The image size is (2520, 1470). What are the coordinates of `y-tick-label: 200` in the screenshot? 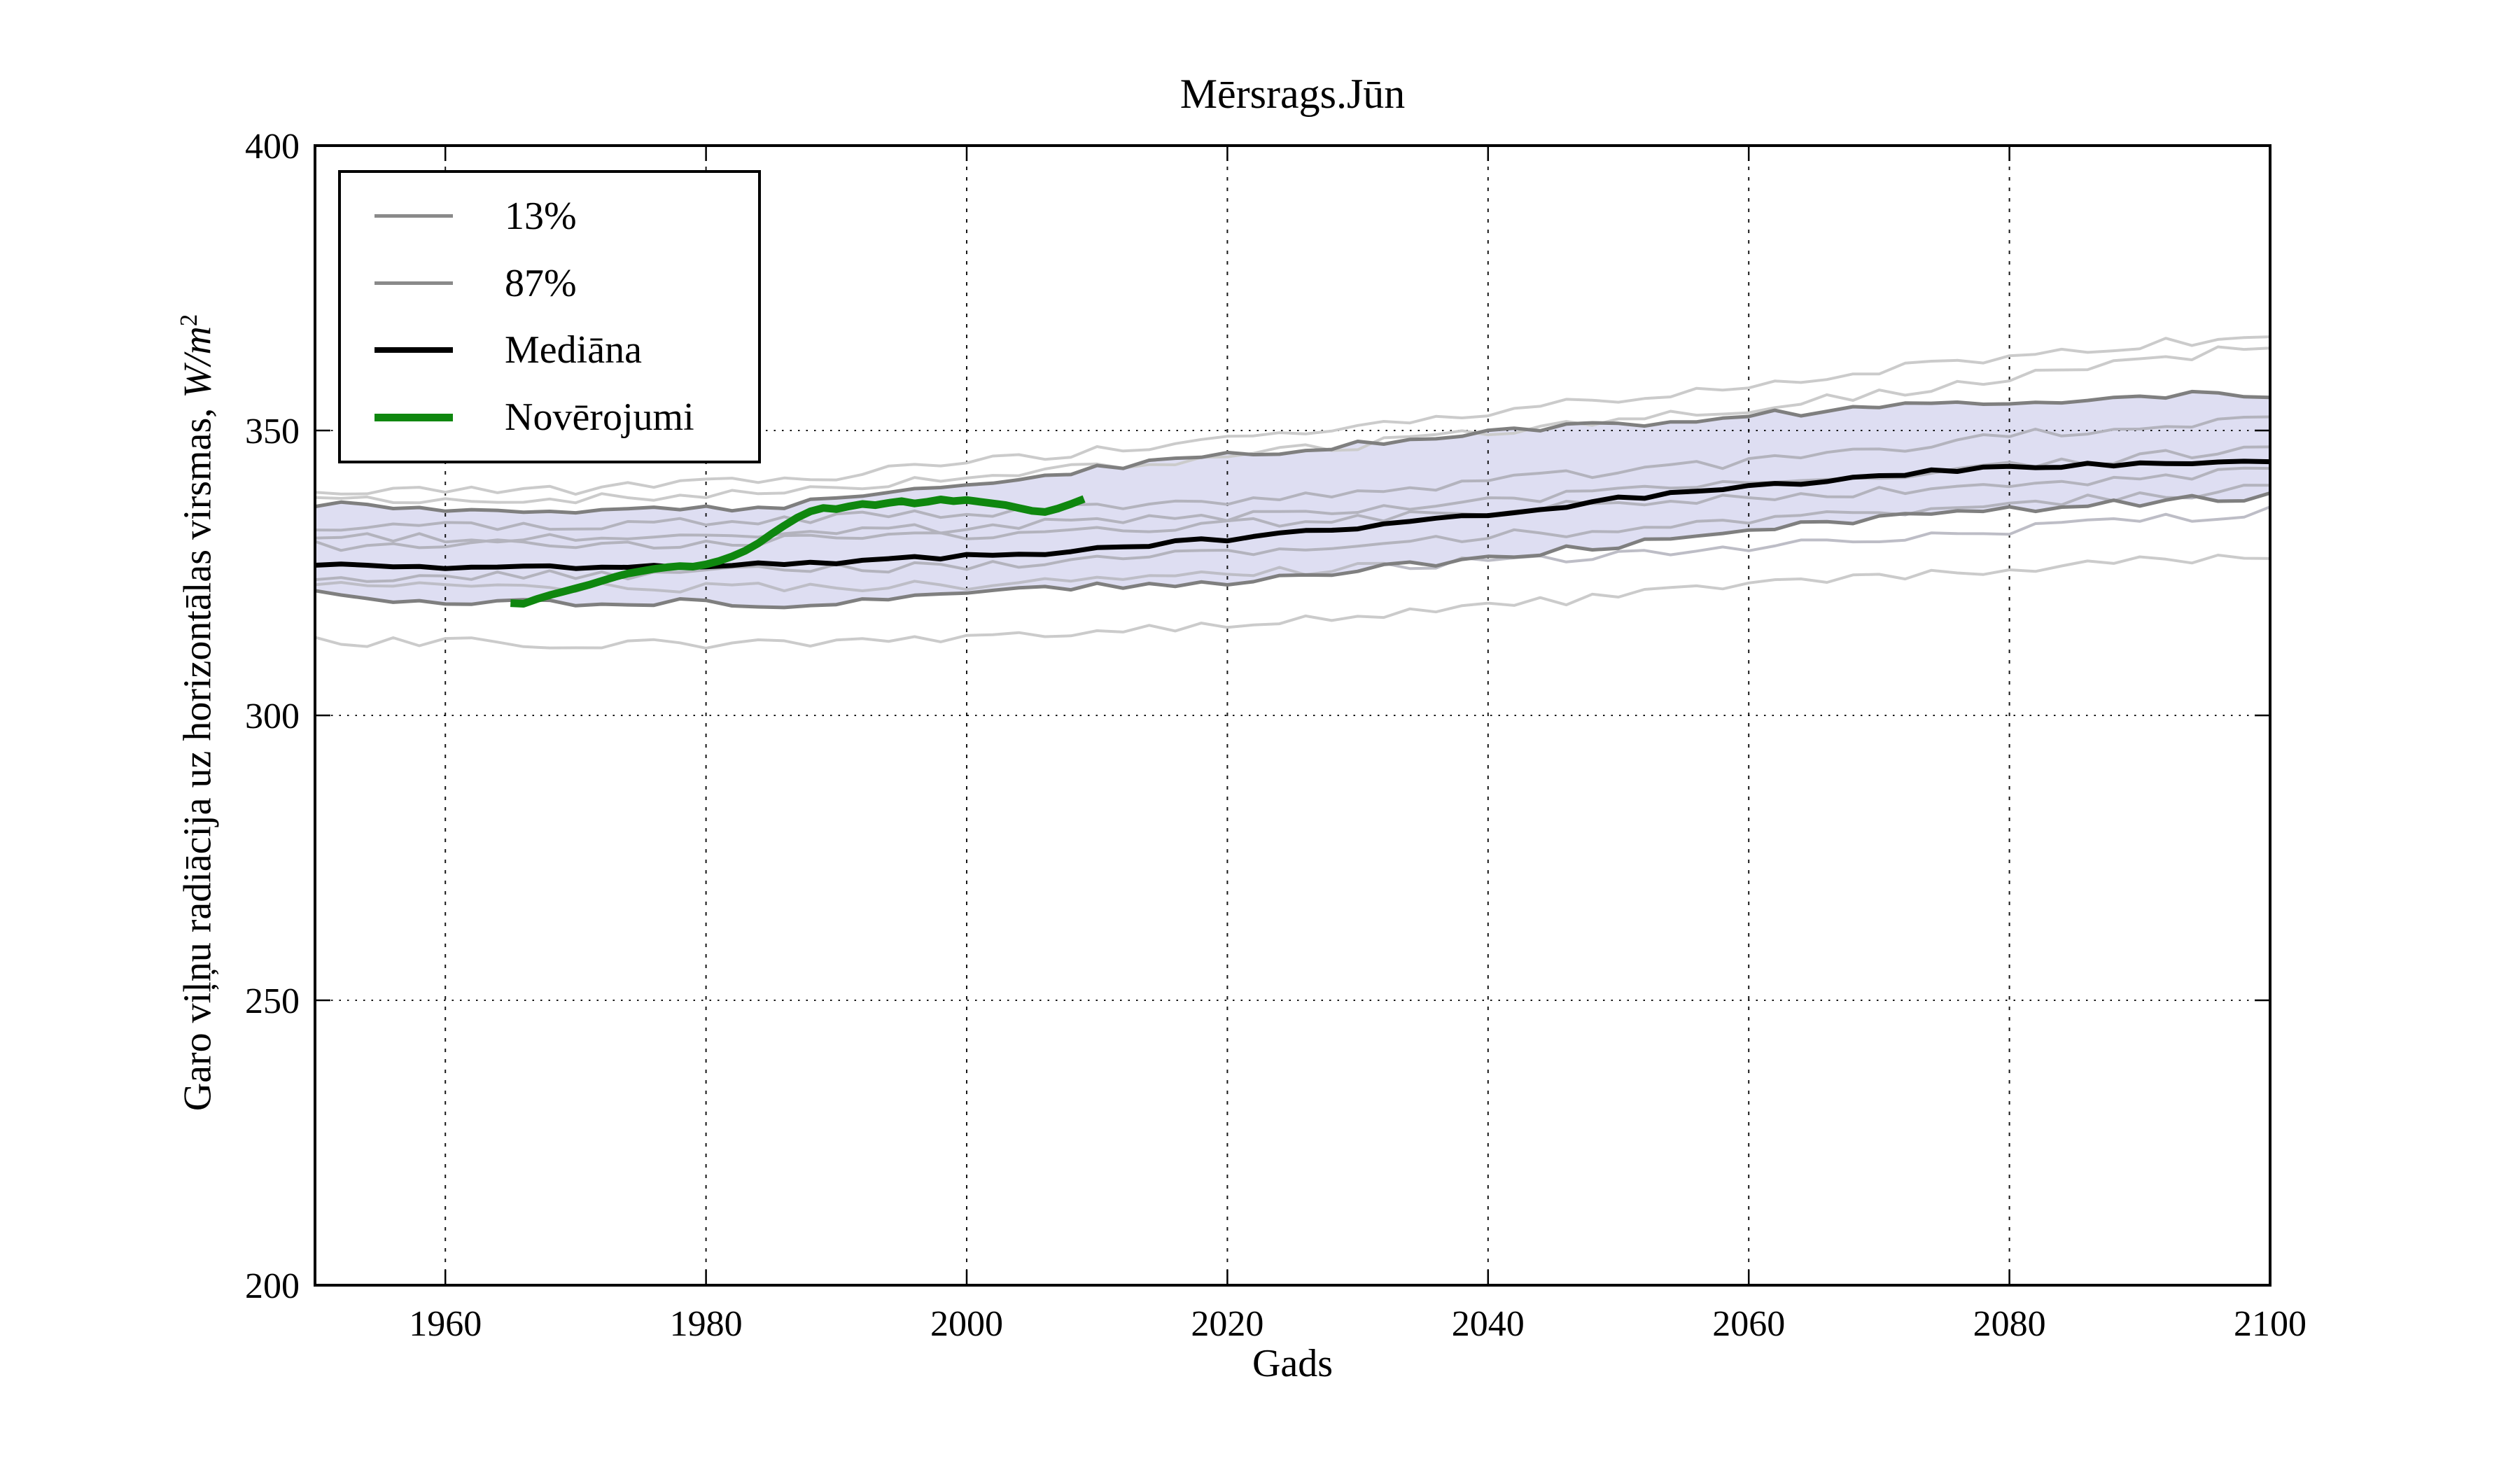 It's located at (272, 1286).